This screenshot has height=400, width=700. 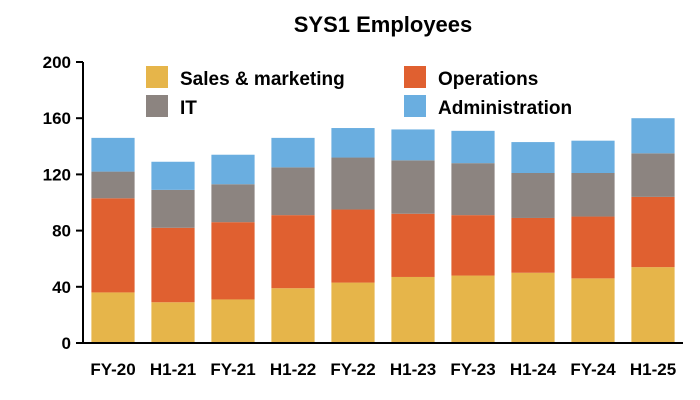 I want to click on x-category-label: FY-24, so click(x=593, y=369).